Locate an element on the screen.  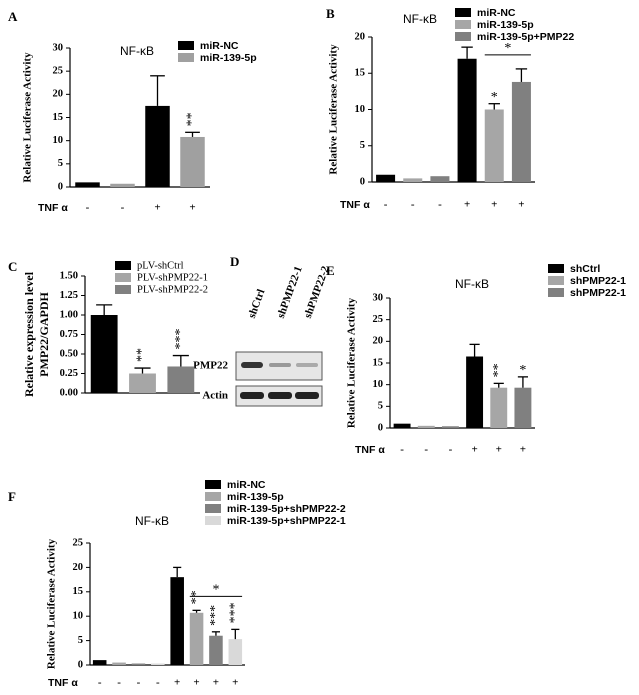
legend-label: PLV-shPMP22-2 is located at coordinates (172, 289).